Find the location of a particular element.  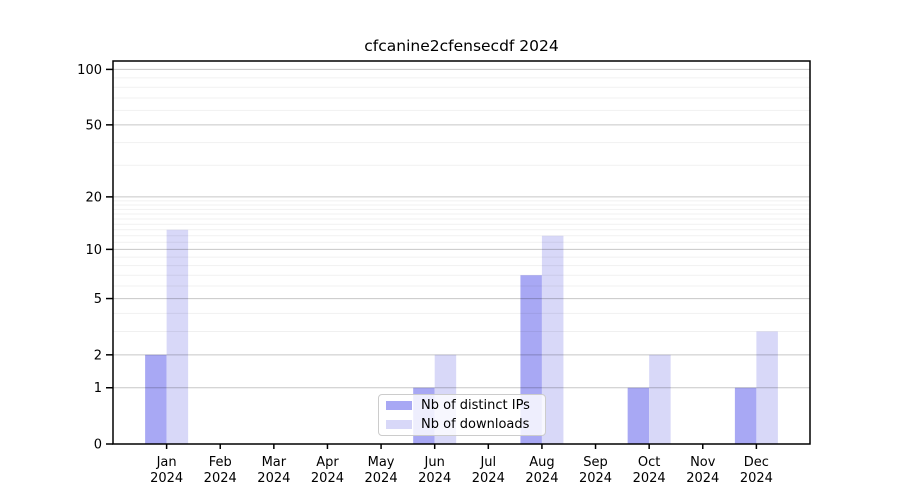

legend-item-distinct-ips: Nb of distinct IPs is located at coordinates (465, 405).